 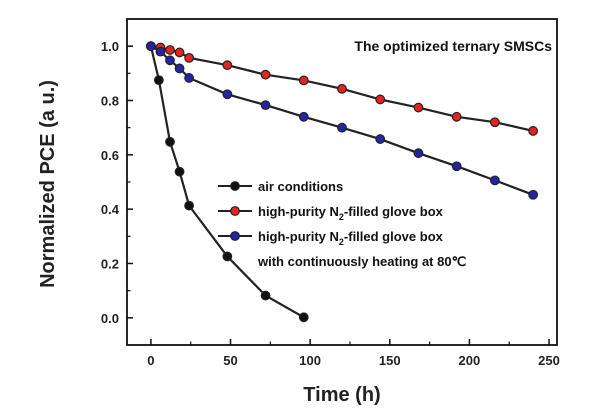 I want to click on y-axis-label: Normalized PCE (a u.), so click(x=48, y=184).